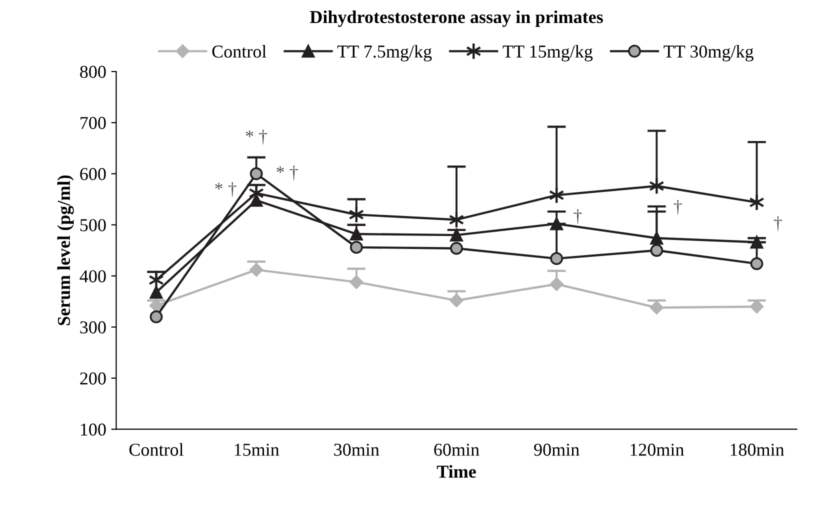 The image size is (830, 511). What do you see at coordinates (93, 72) in the screenshot?
I see `y-tick-label: 800` at bounding box center [93, 72].